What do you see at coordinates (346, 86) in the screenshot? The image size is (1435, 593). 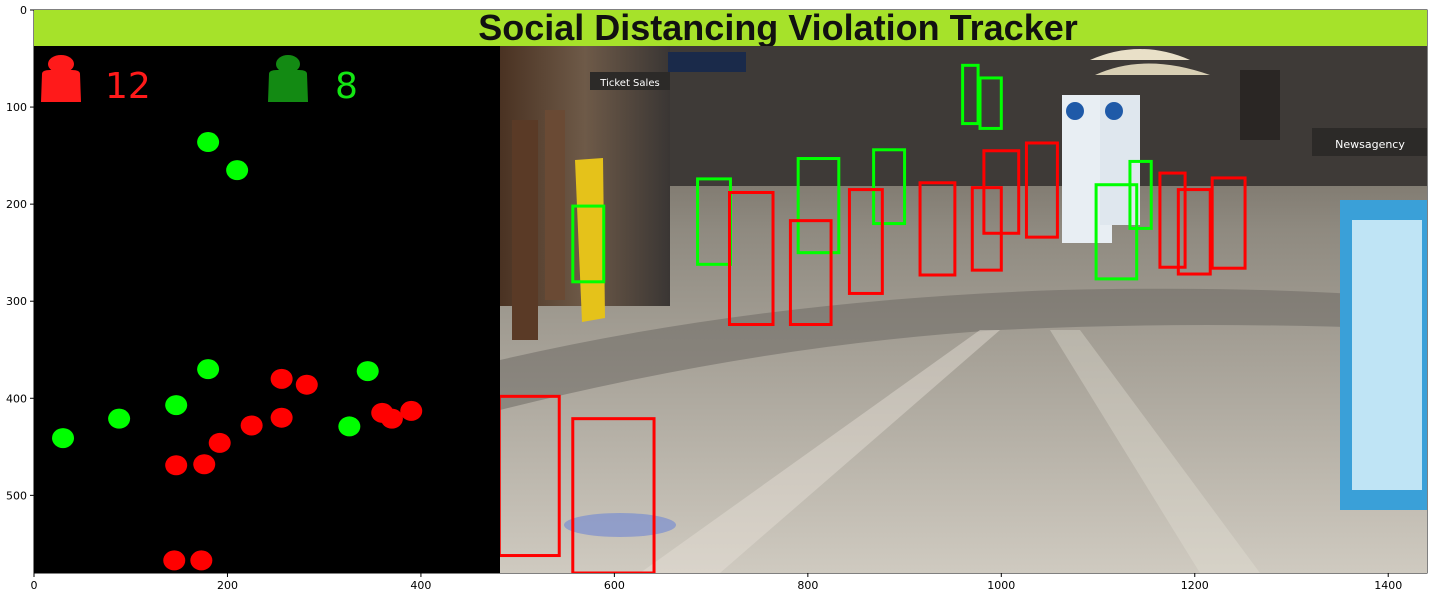 I see `safe-count: 8` at bounding box center [346, 86].